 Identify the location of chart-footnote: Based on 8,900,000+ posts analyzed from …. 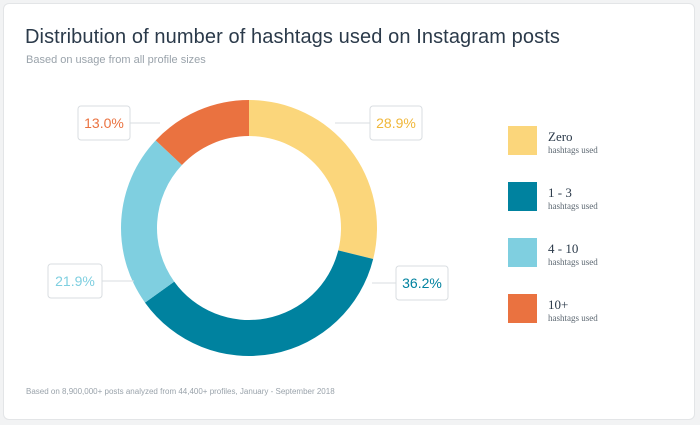
(180, 391).